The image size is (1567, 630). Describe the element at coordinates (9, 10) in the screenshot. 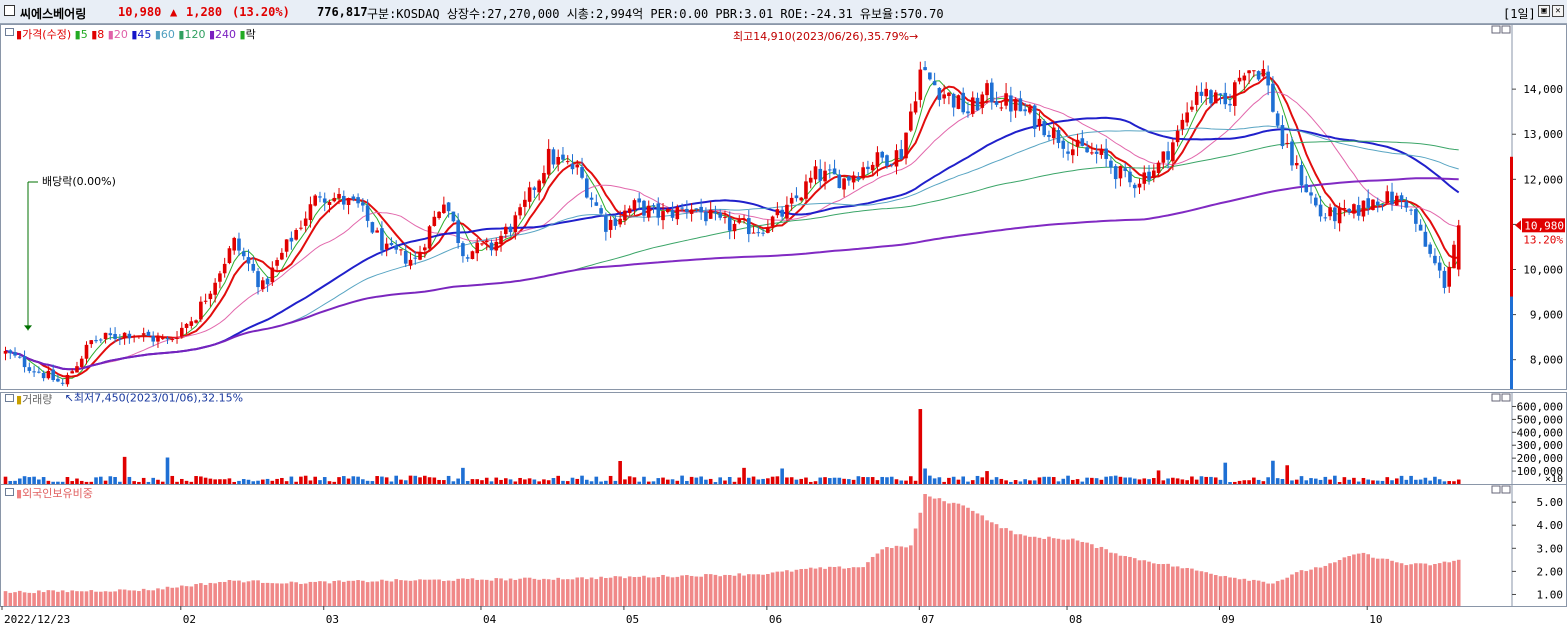

I see `select-checkbox` at that location.